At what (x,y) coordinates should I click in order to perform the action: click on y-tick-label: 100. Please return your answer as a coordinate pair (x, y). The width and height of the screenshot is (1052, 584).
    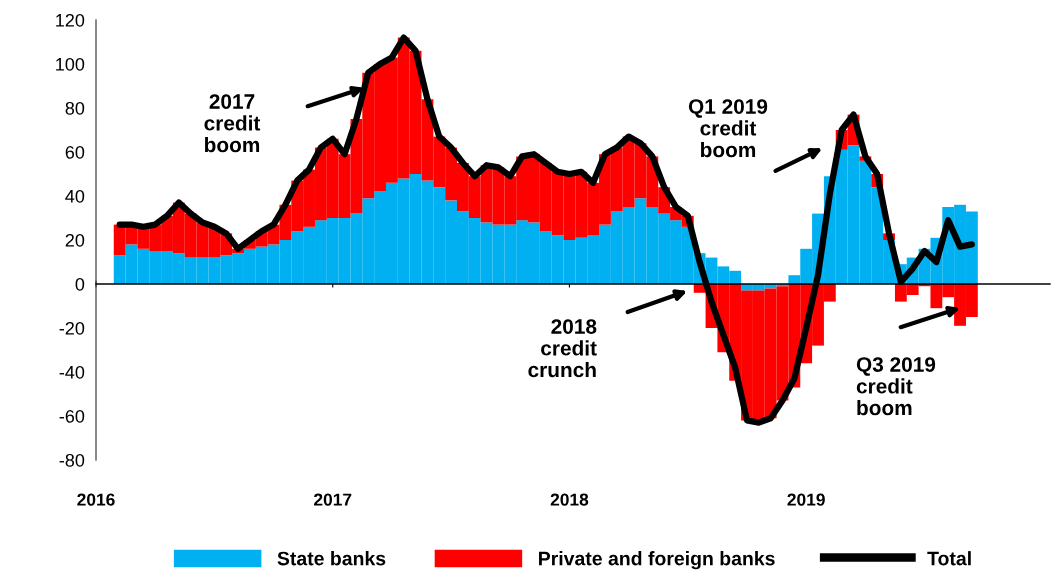
    Looking at the image, I should click on (70, 64).